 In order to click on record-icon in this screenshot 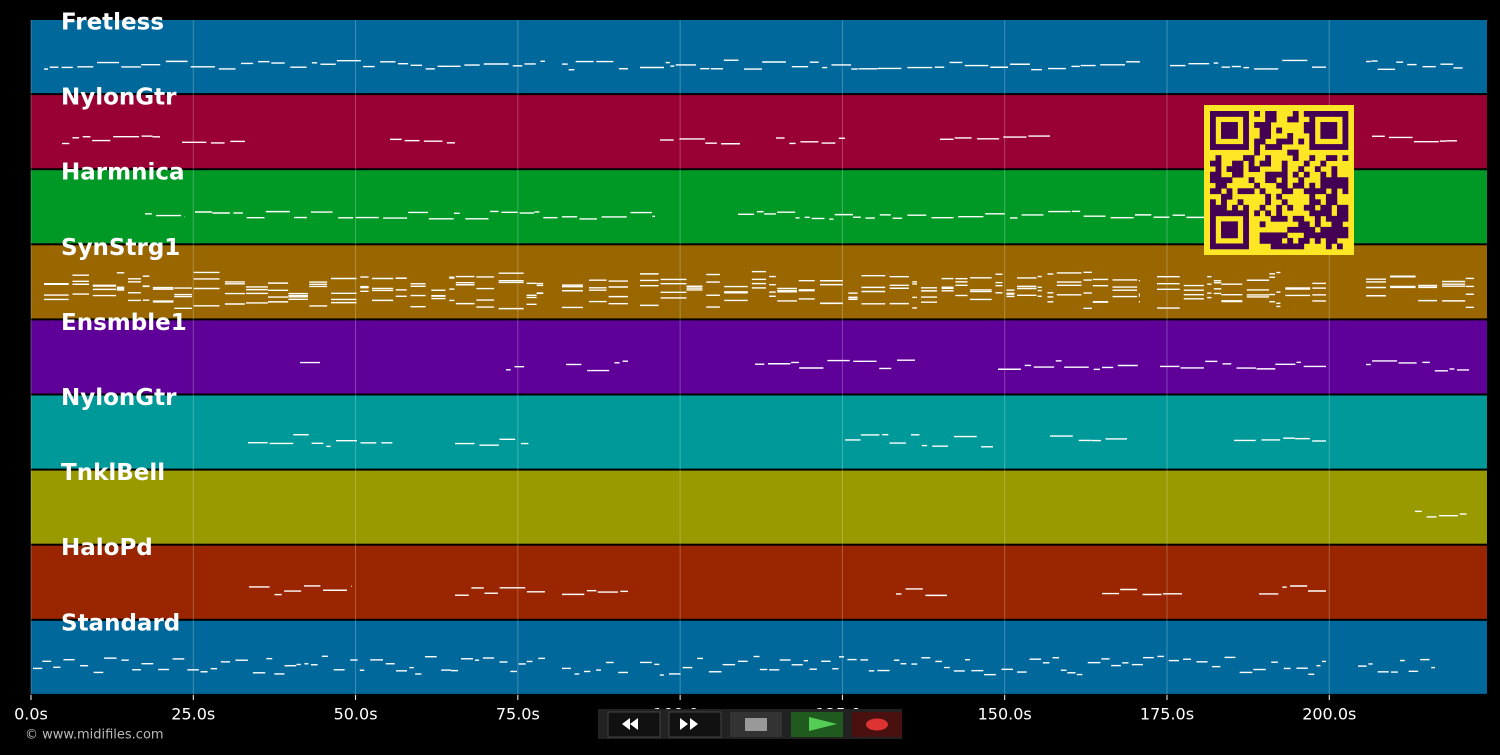, I will do `click(877, 724)`.